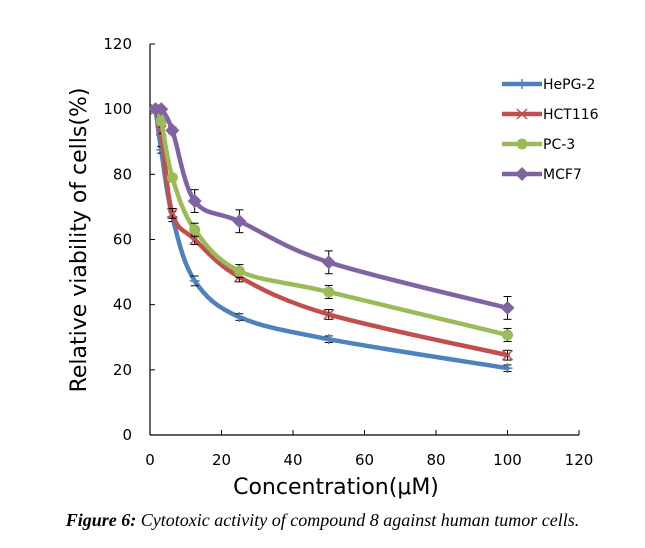  What do you see at coordinates (435, 460) in the screenshot?
I see `x-tick-label: 80` at bounding box center [435, 460].